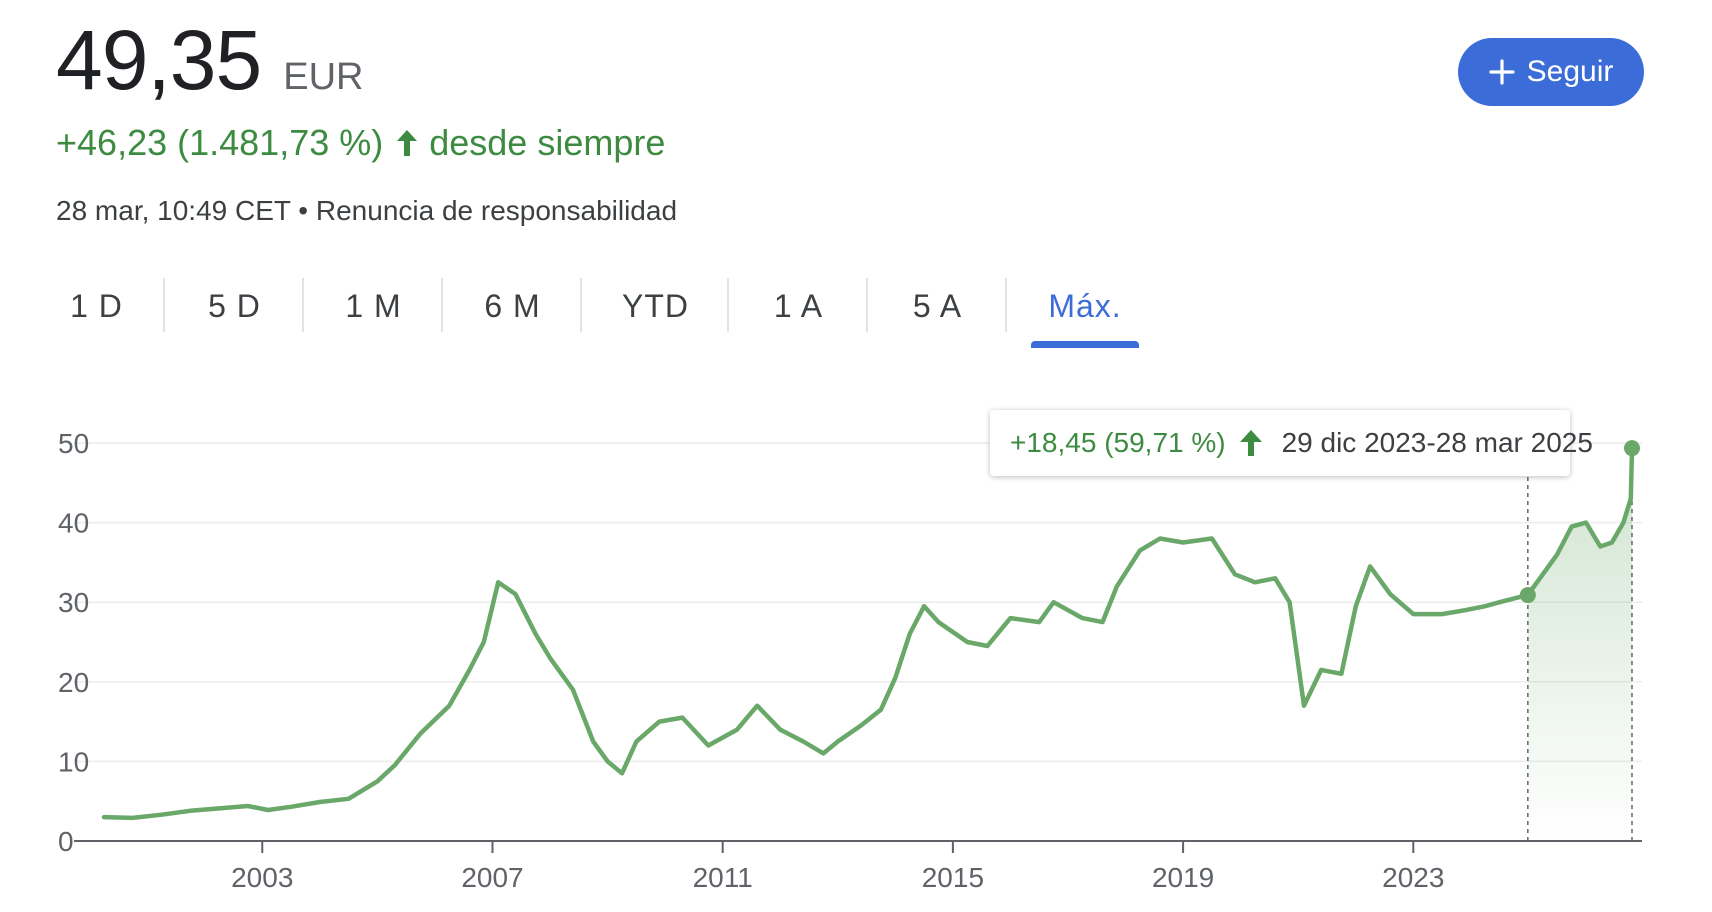 The width and height of the screenshot is (1712, 912). I want to click on tooltip-change: +18,45 (59,71 %), so click(1118, 442).